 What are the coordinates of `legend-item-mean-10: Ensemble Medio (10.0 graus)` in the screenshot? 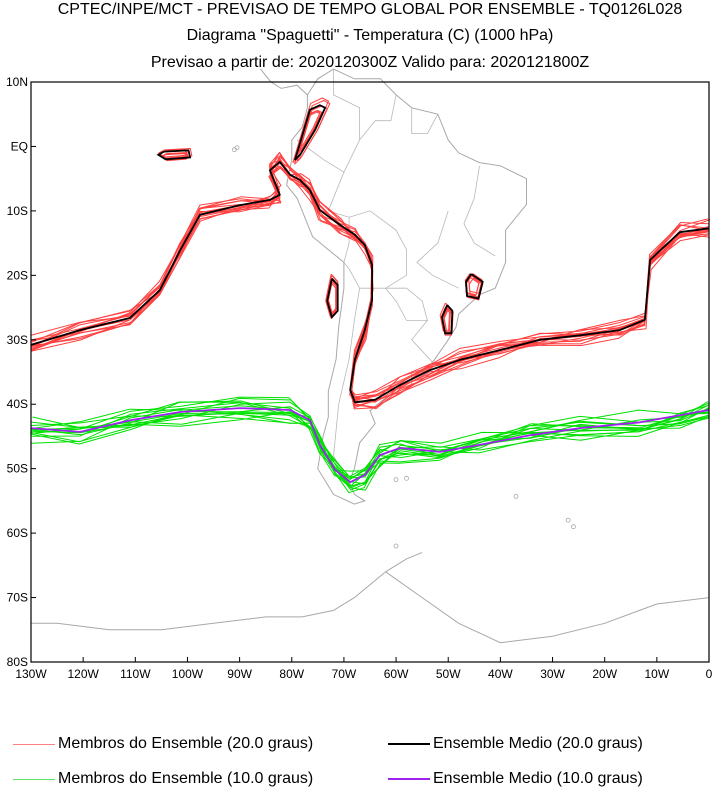 It's located at (515, 779).